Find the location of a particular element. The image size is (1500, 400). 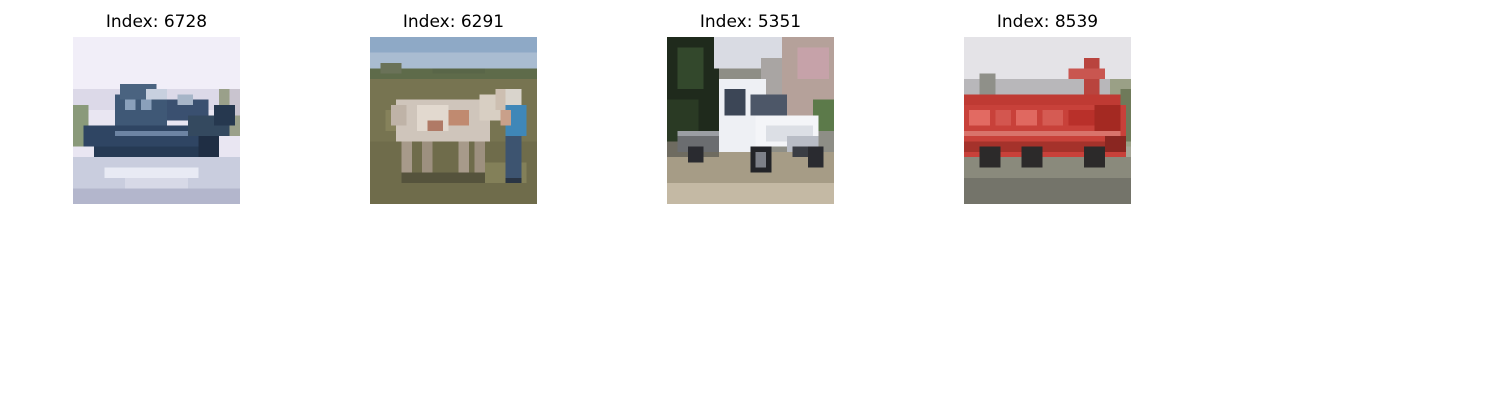

boat-image is located at coordinates (156, 120).